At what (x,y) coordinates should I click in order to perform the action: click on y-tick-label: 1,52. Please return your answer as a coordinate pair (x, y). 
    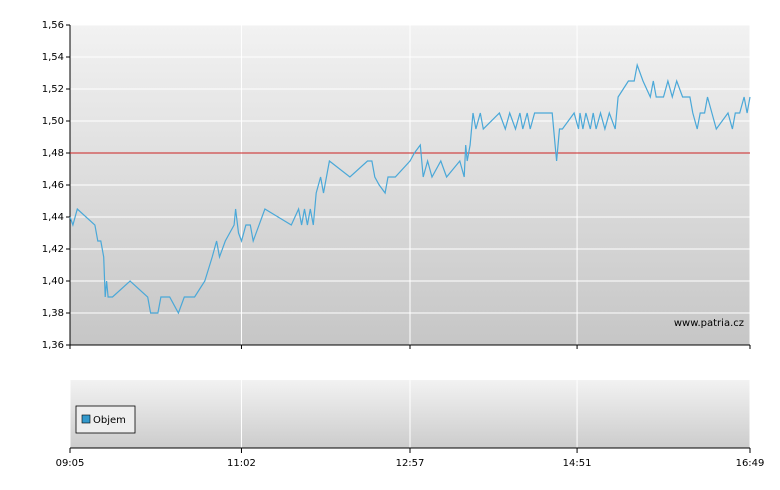
    Looking at the image, I should click on (53, 89).